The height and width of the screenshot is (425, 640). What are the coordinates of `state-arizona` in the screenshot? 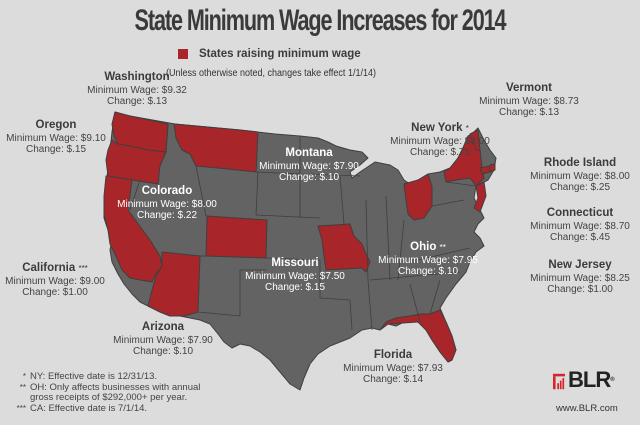 It's located at (174, 284).